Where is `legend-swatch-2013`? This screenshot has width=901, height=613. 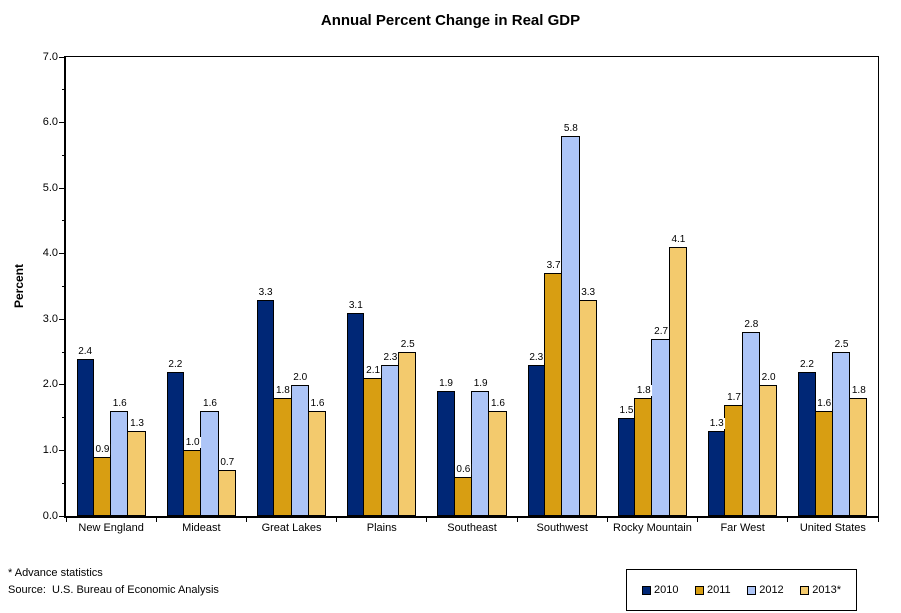
legend-swatch-2013 is located at coordinates (805, 590).